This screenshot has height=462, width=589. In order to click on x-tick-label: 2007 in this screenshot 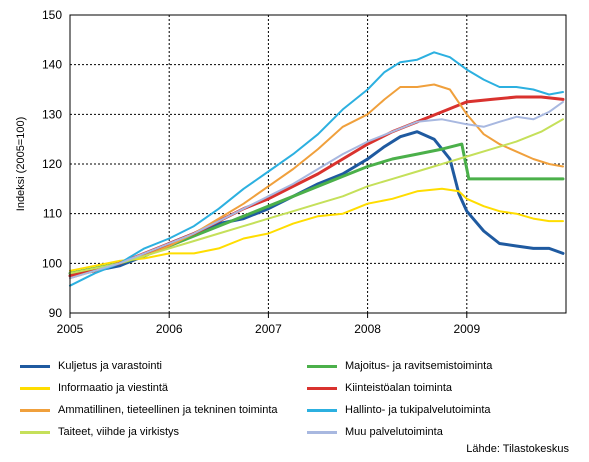, I will do `click(268, 329)`.